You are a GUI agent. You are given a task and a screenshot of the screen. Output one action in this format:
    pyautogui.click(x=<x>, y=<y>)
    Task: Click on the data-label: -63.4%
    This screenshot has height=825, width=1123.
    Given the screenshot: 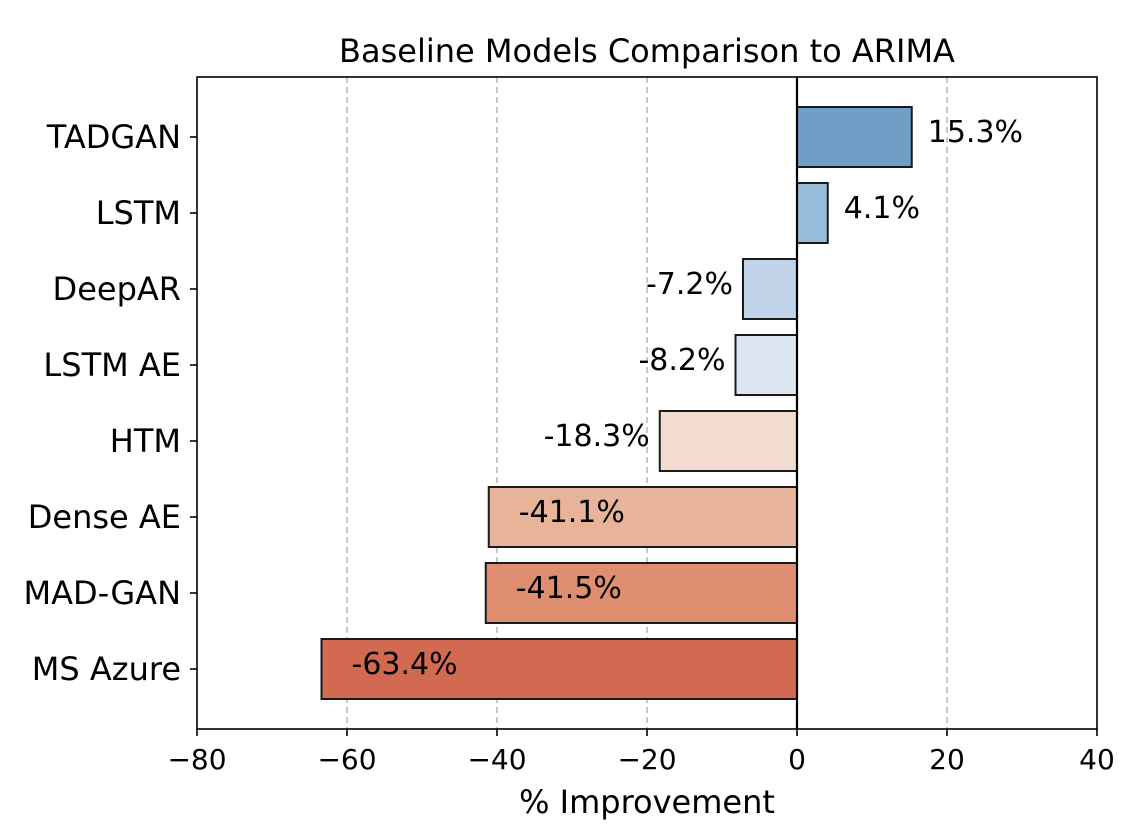 What is the action you would take?
    pyautogui.click(x=405, y=664)
    